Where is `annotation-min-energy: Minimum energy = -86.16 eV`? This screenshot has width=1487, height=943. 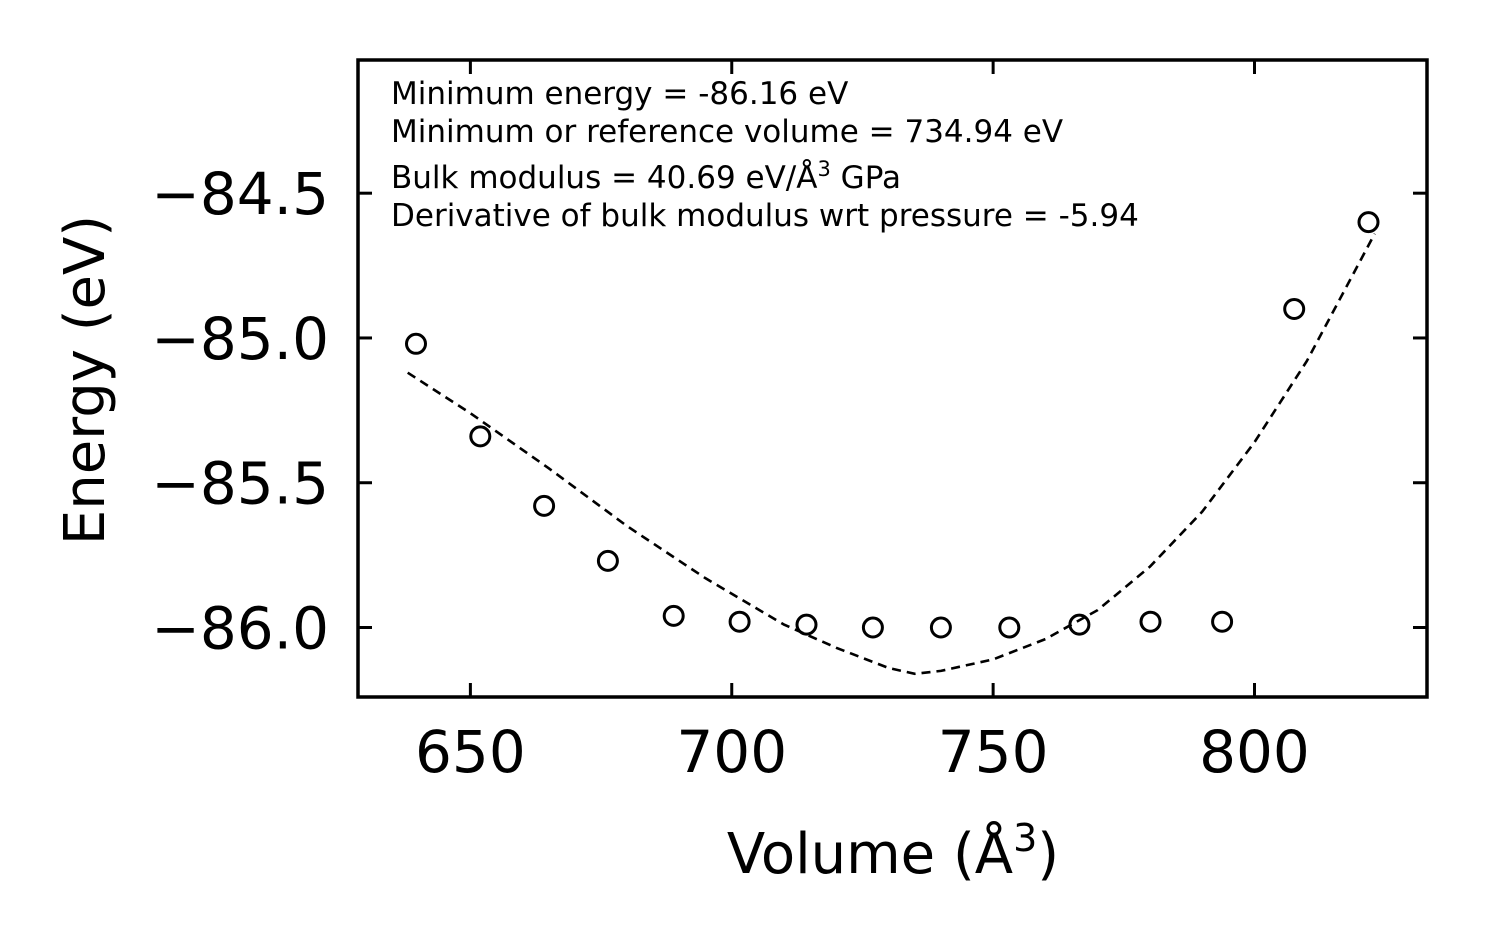
annotation-min-energy: Minimum energy = -86.16 eV is located at coordinates (619, 94).